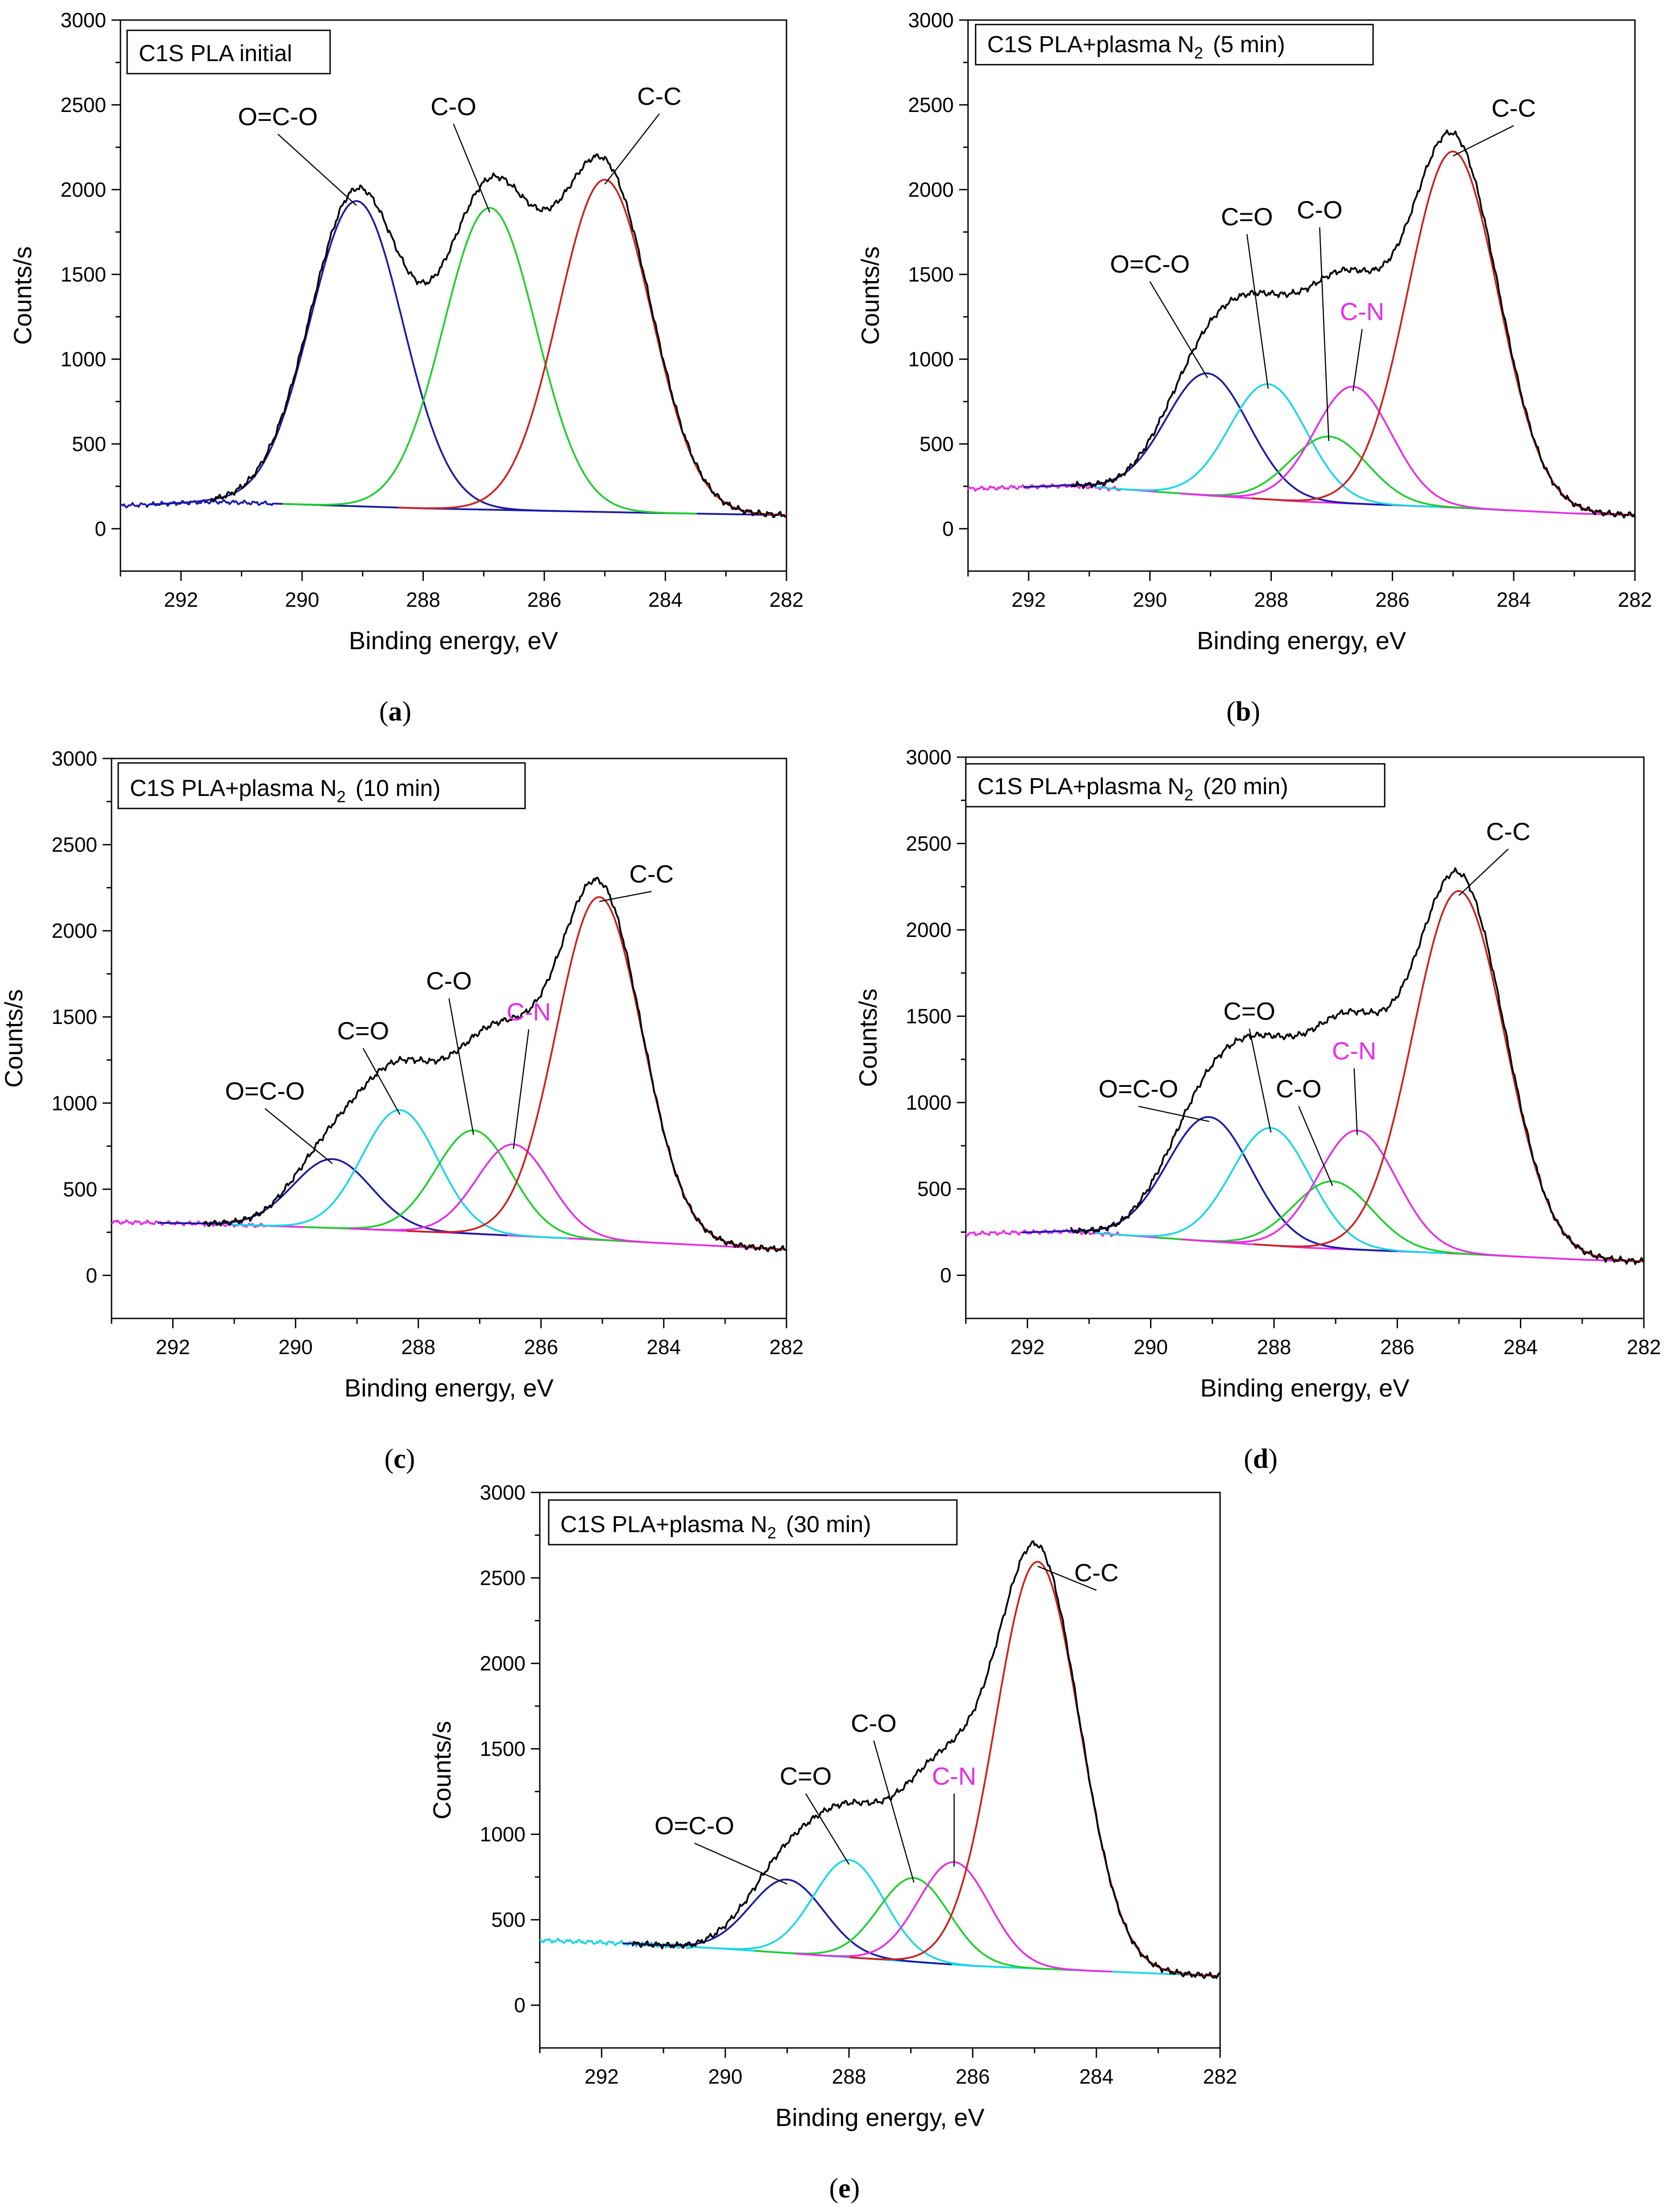 The height and width of the screenshot is (2209, 1680). I want to click on panel-letter: (a), so click(395, 711).